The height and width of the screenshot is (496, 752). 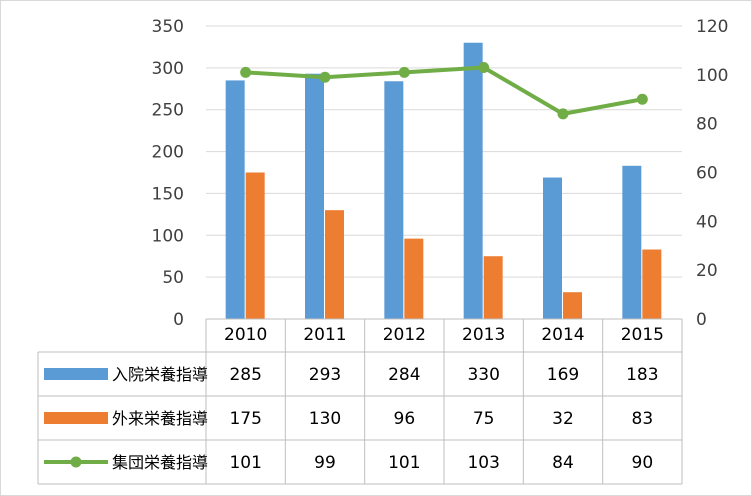 I want to click on y-right-tick-label: 80, so click(x=707, y=125).